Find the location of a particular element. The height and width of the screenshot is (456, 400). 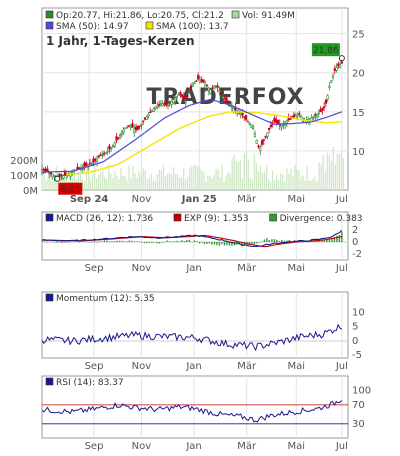

volume-tick-label: 100M is located at coordinates (24, 176).